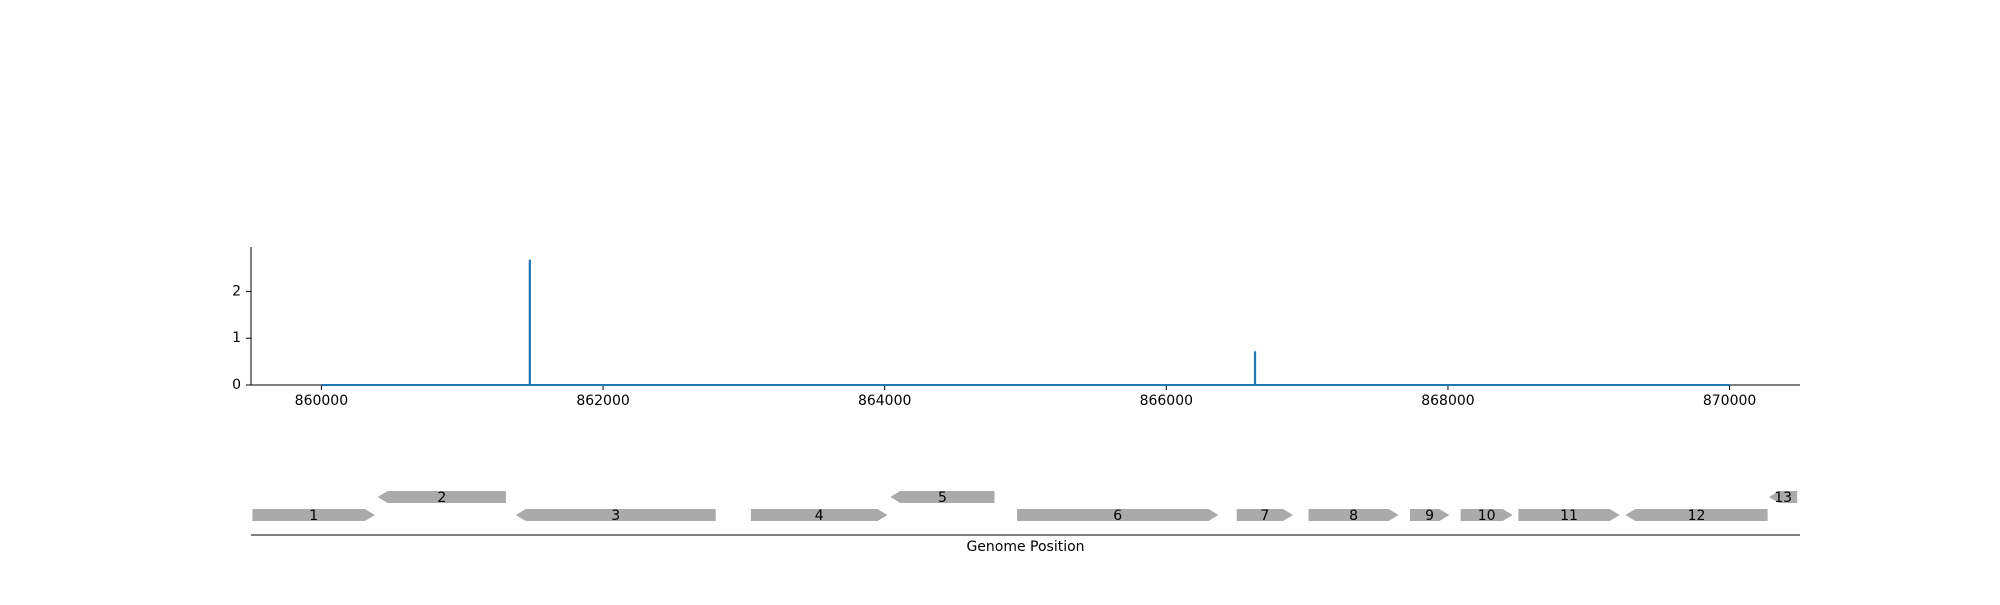 Image resolution: width=2000 pixels, height=605 pixels. I want to click on gene-label: 5, so click(942, 498).